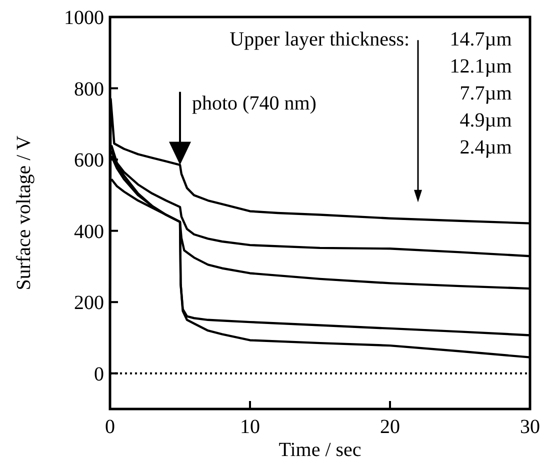  I want to click on annotation: 4.9µm, so click(486, 121).